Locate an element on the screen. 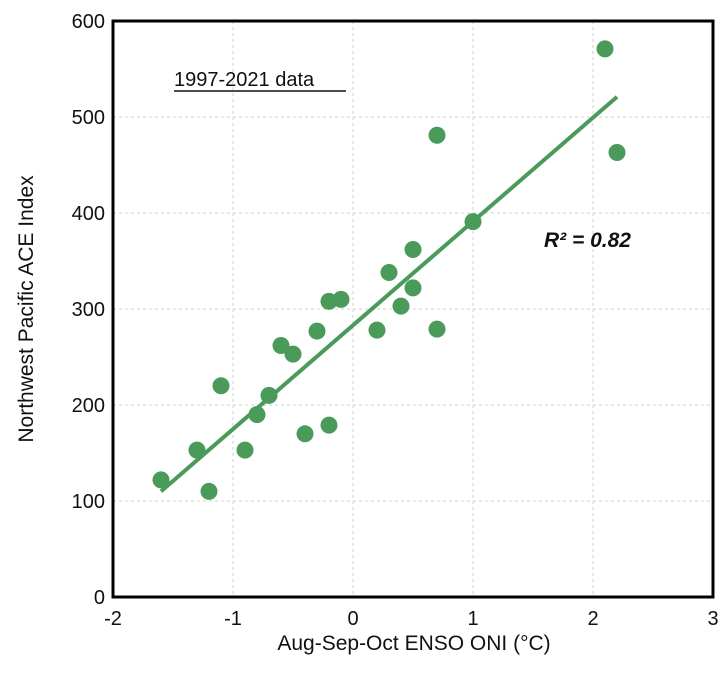 This screenshot has width=718, height=675. x-tick-labels: -2 -1 0 1 2 3 is located at coordinates (411, 619).